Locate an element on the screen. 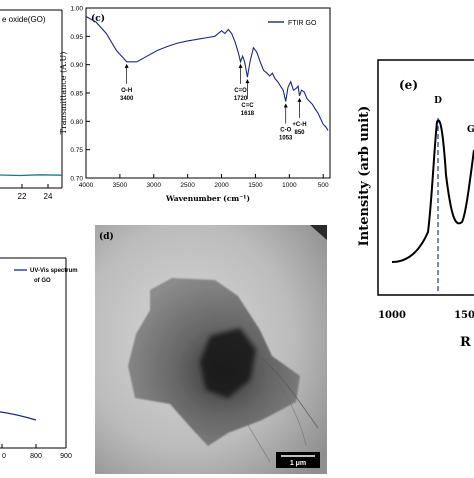 Image resolution: width=474 pixels, height=478 pixels. panel-e-tick-label-1000: 1000 is located at coordinates (392, 315).